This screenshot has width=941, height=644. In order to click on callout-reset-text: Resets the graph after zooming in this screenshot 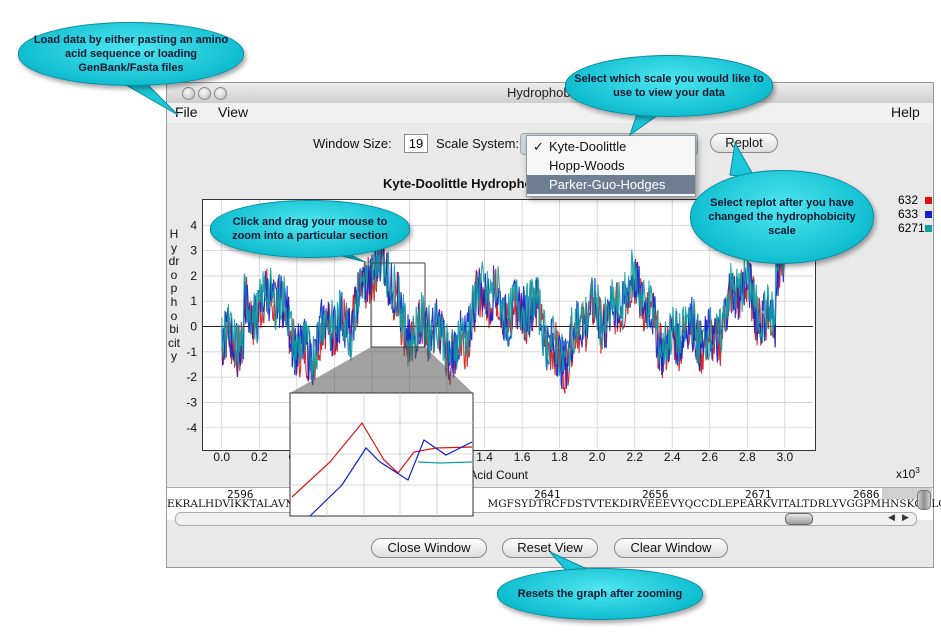, I will do `click(600, 594)`.